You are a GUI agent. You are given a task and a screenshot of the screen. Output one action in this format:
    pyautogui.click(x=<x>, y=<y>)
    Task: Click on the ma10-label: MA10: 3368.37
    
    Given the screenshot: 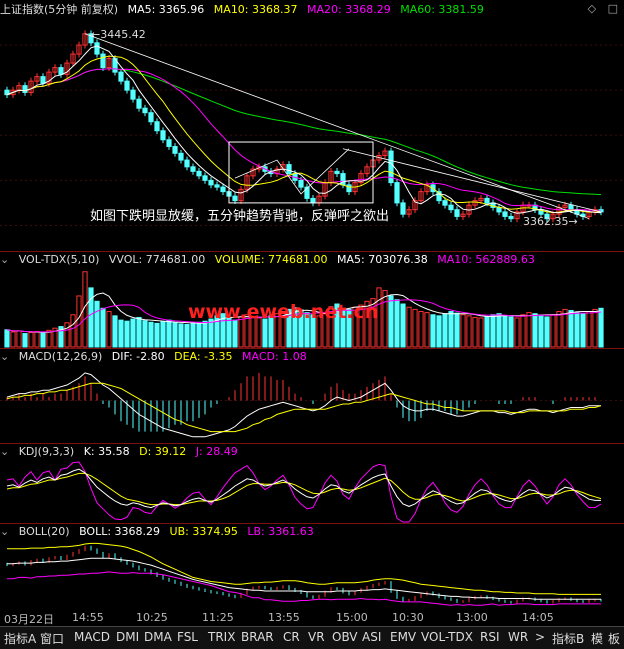 What is the action you would take?
    pyautogui.click(x=255, y=9)
    